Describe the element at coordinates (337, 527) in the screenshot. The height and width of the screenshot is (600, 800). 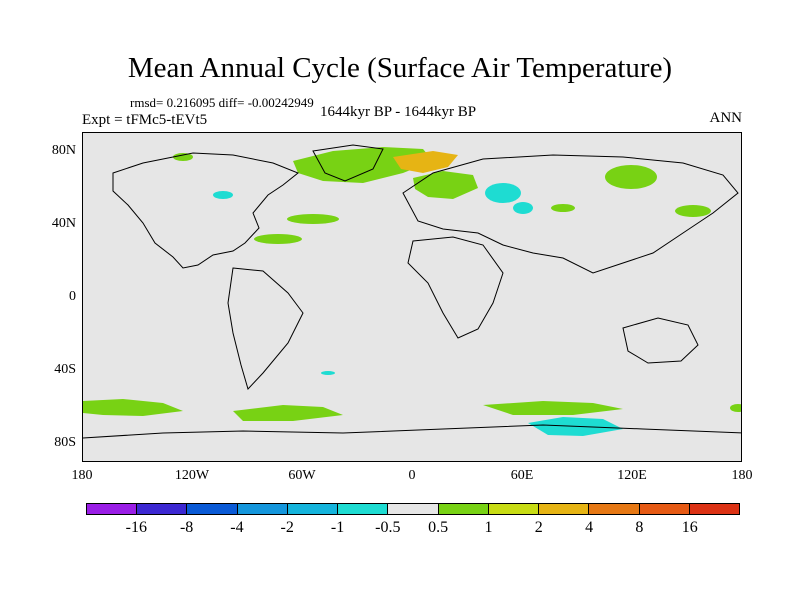
I see `colorbar-label: -1` at that location.